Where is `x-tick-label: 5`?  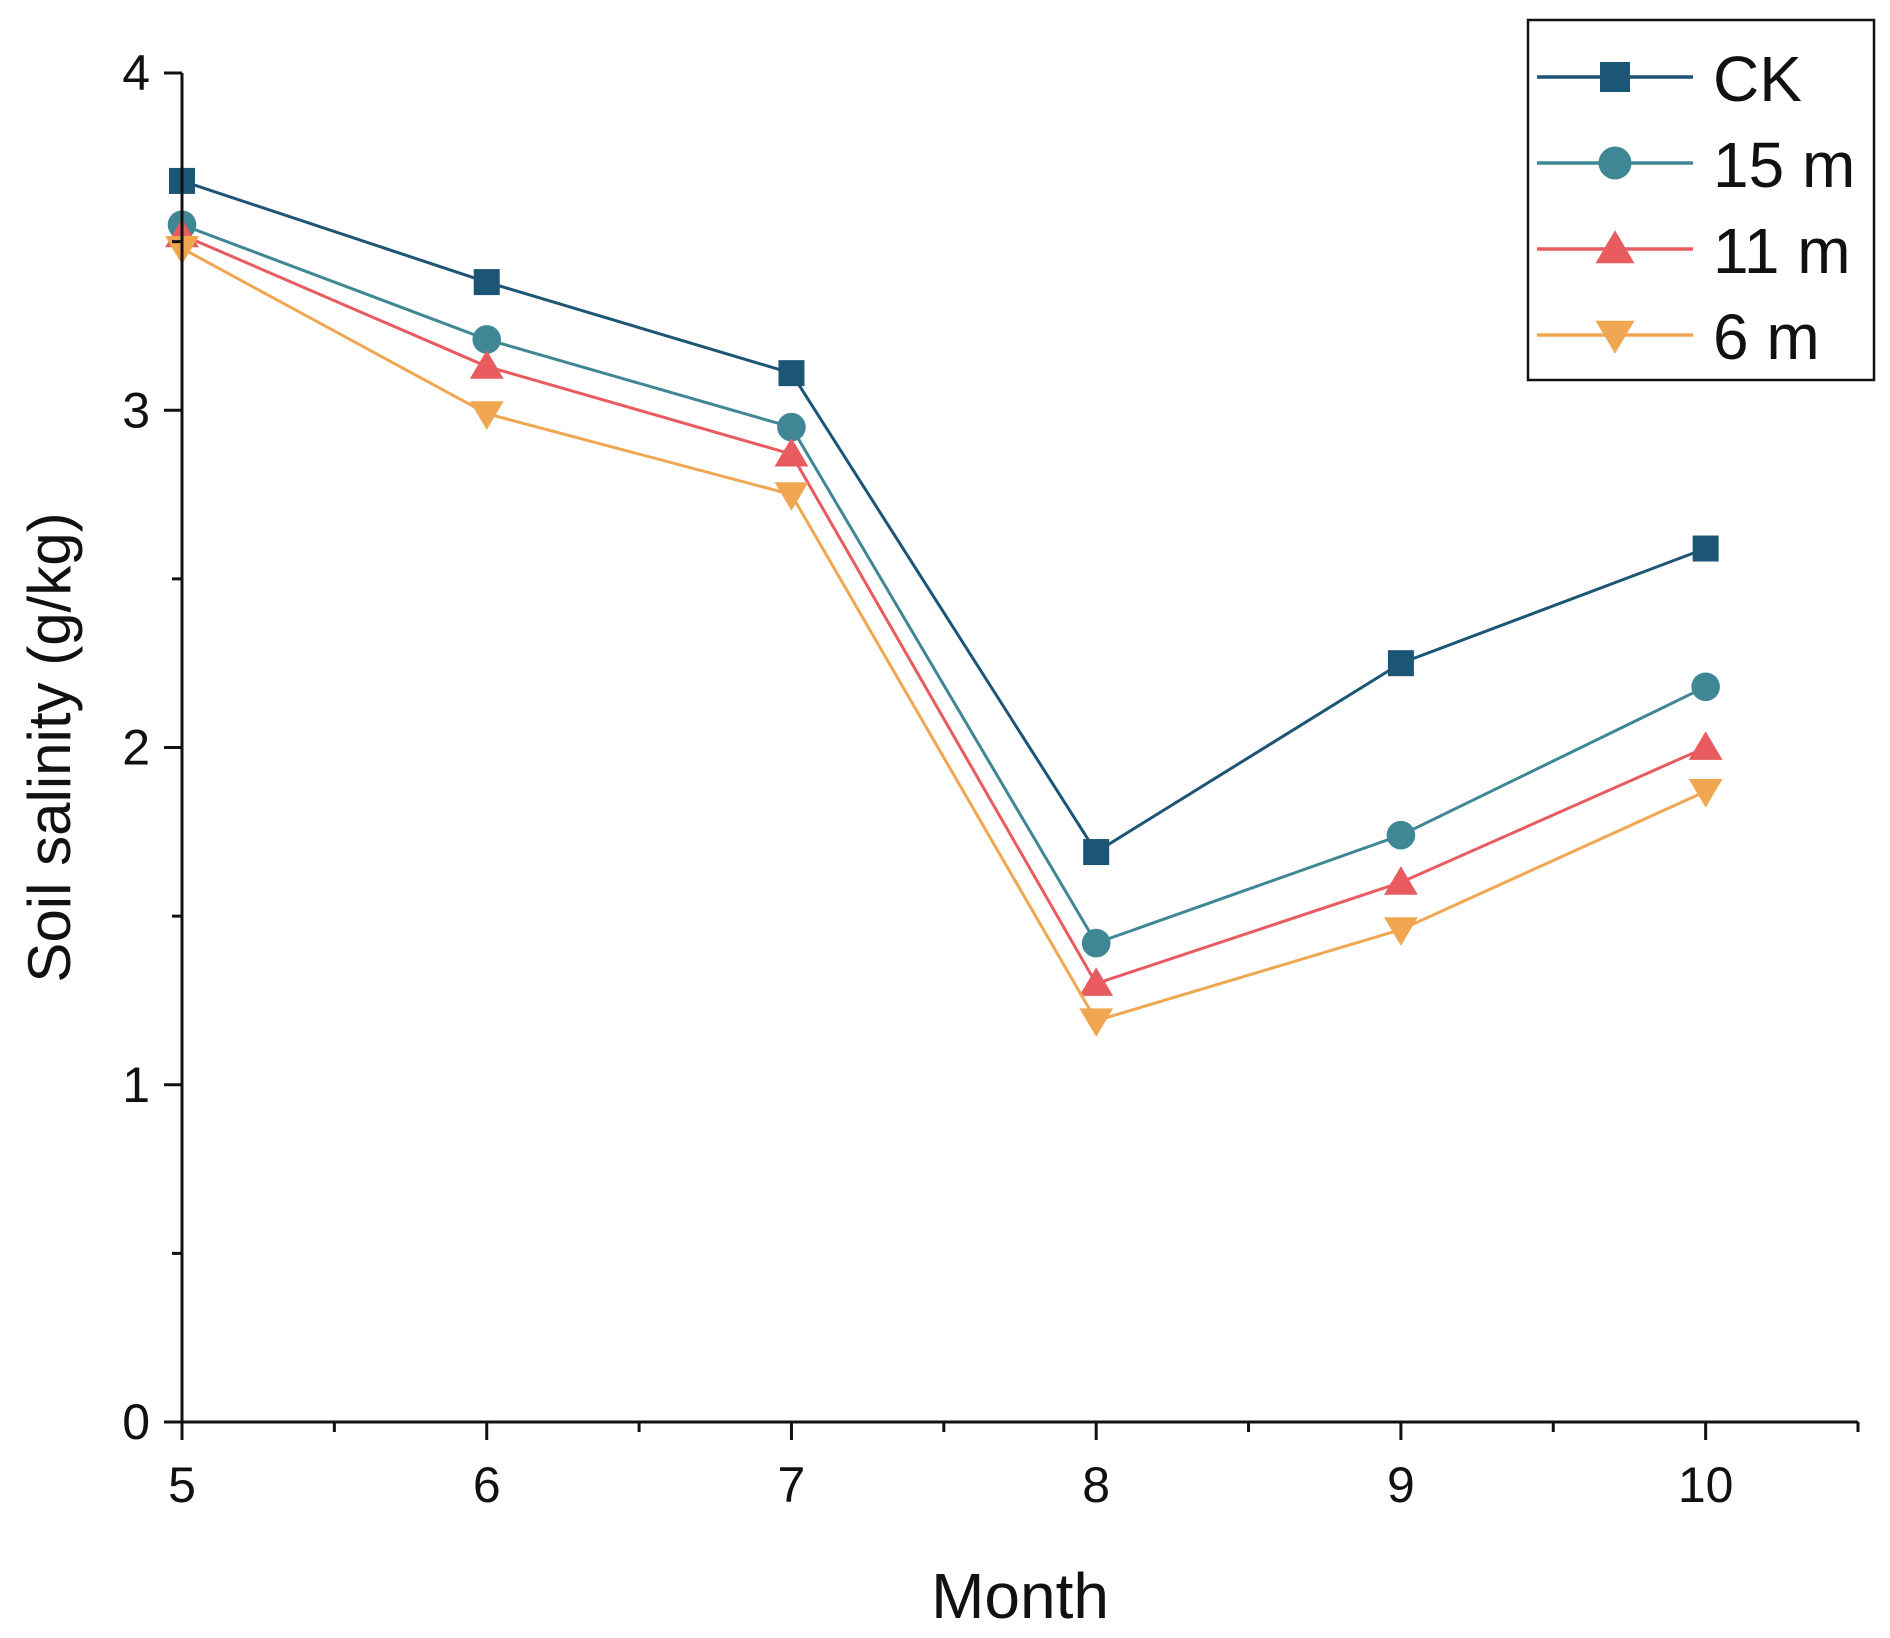 x-tick-label: 5 is located at coordinates (182, 1485).